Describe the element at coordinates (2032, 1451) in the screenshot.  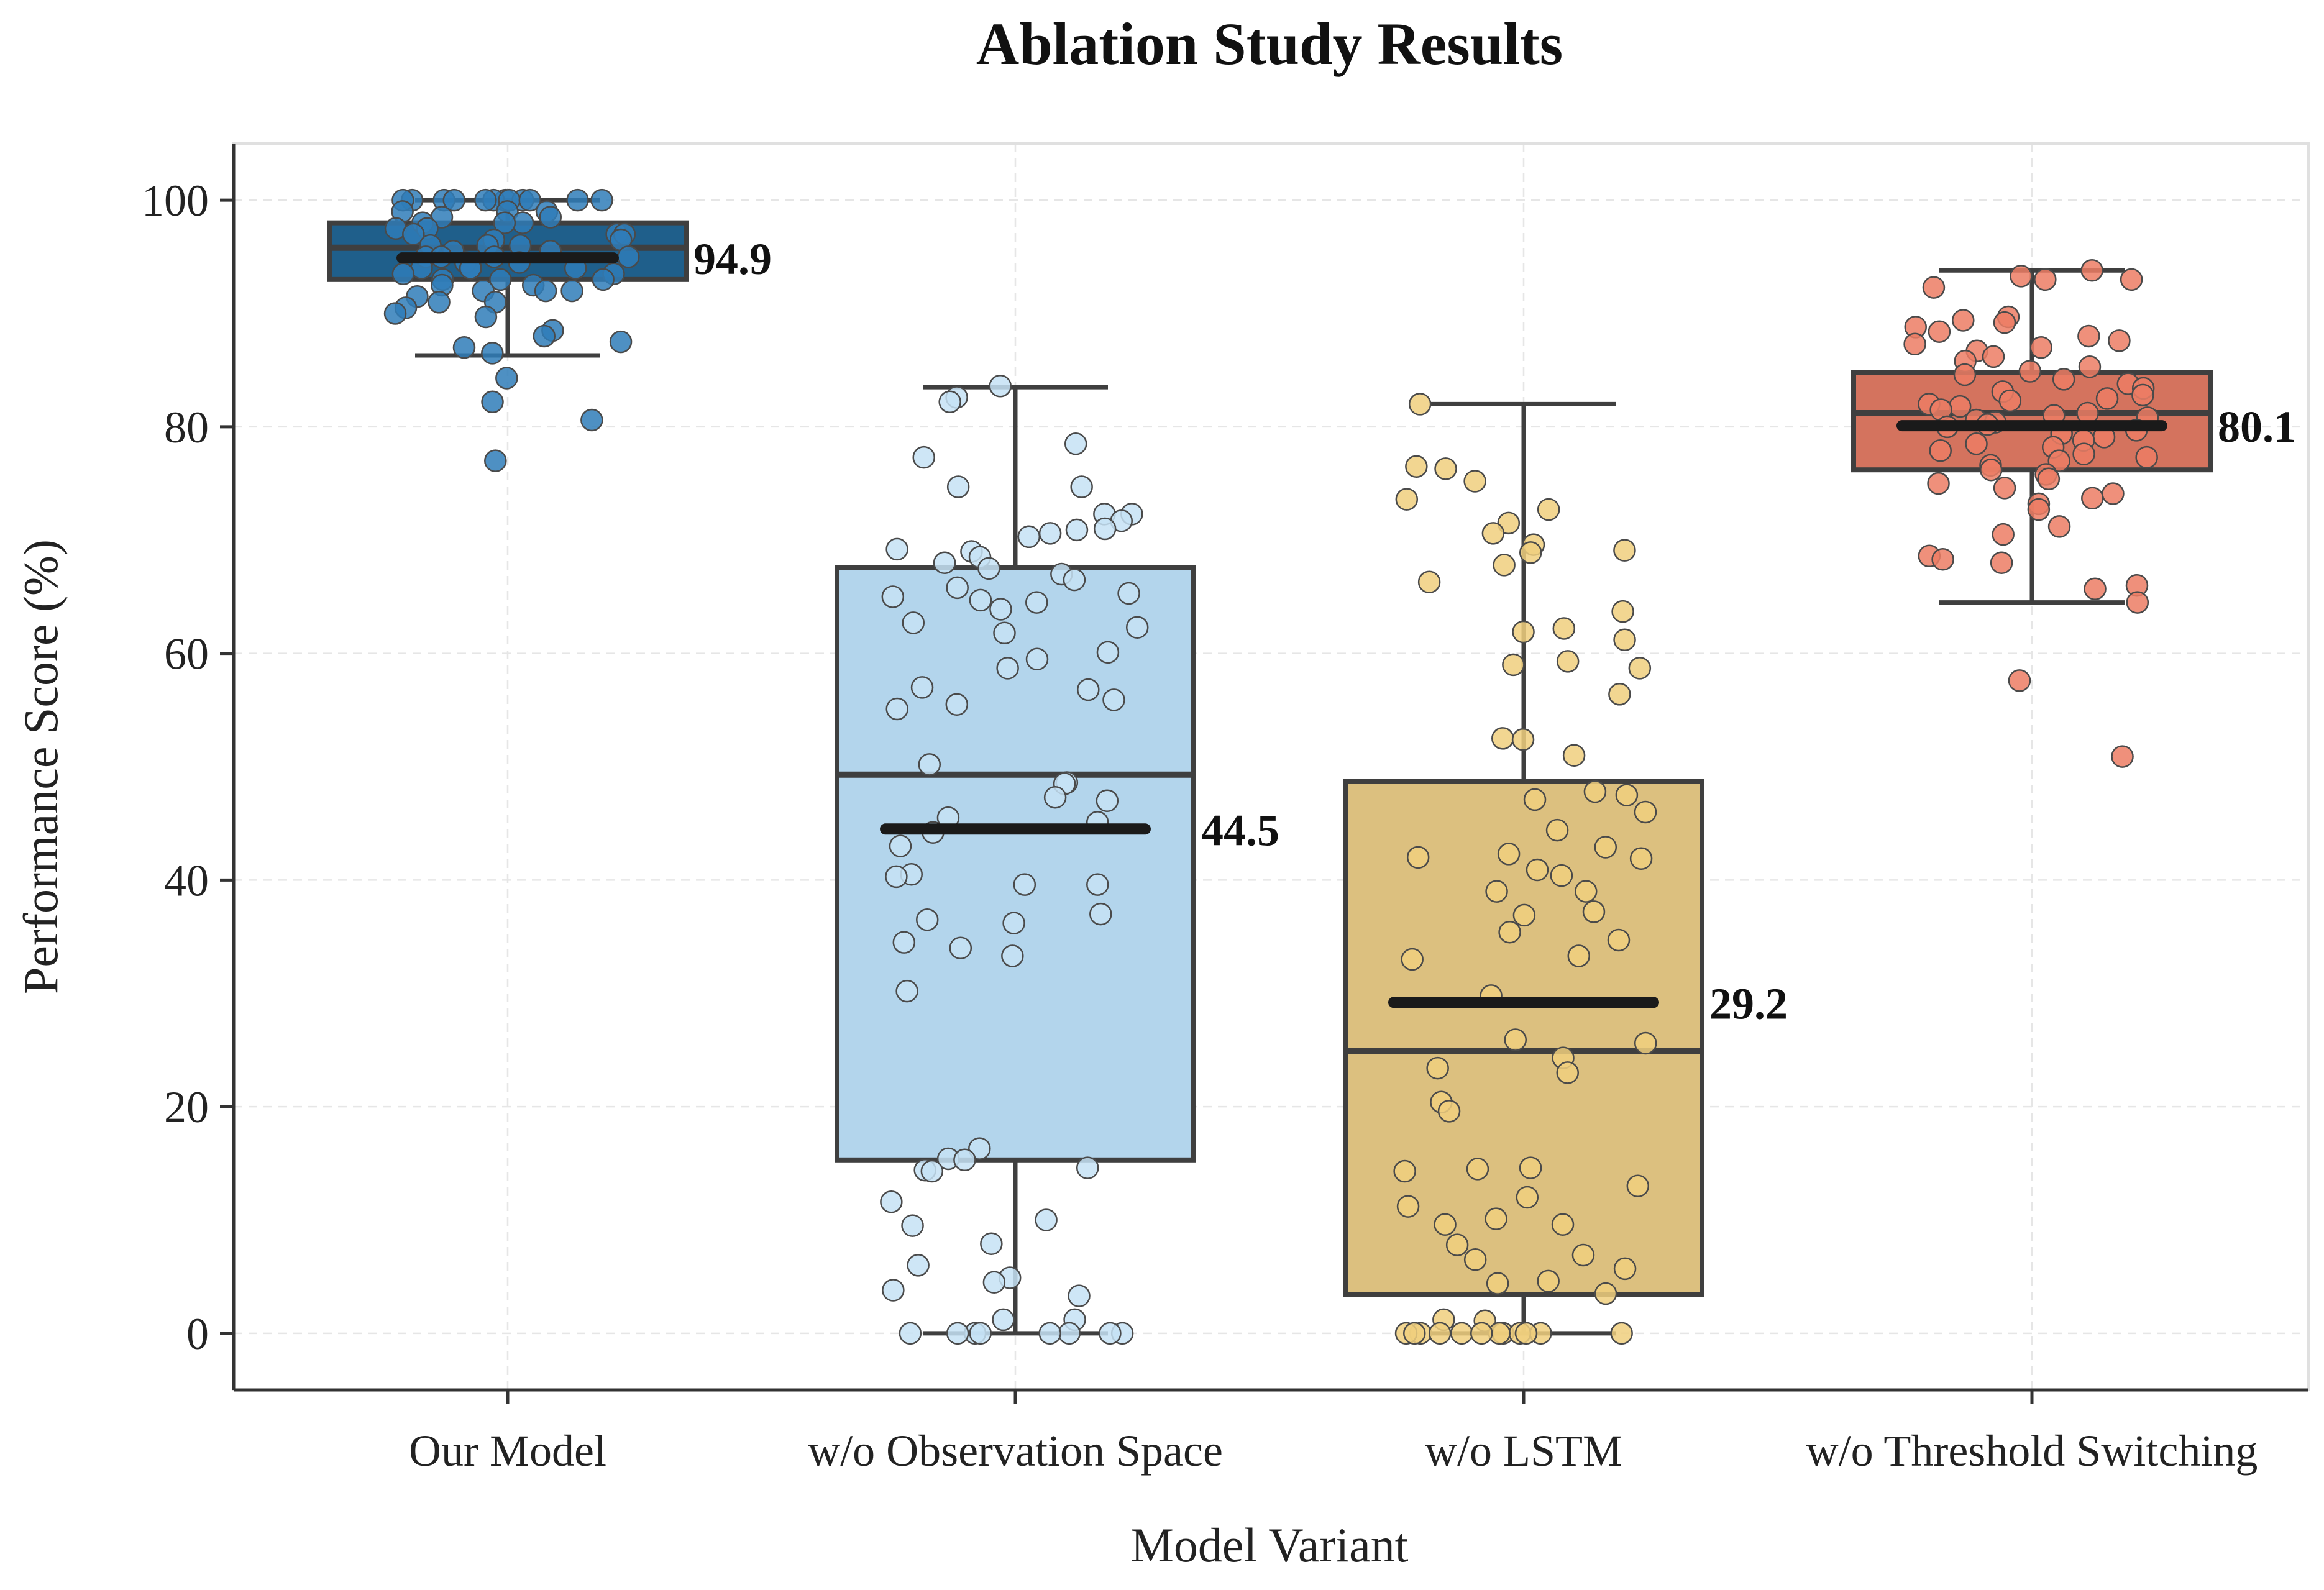
I see `x-tick-label: w/o Threshold Switching` at that location.